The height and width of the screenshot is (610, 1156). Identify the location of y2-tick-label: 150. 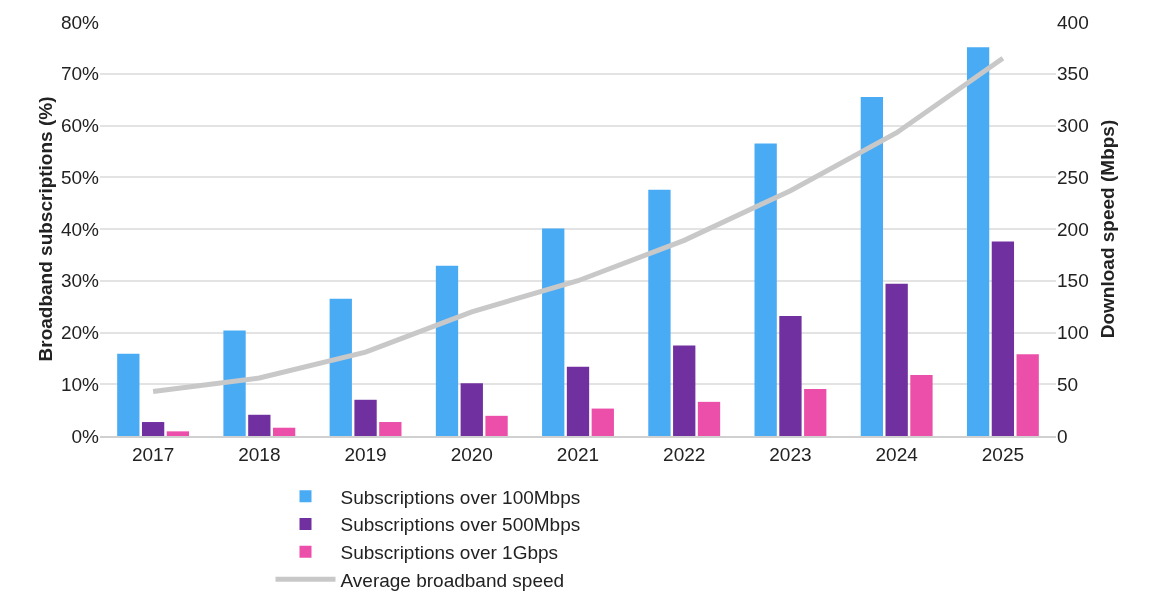
(1073, 281).